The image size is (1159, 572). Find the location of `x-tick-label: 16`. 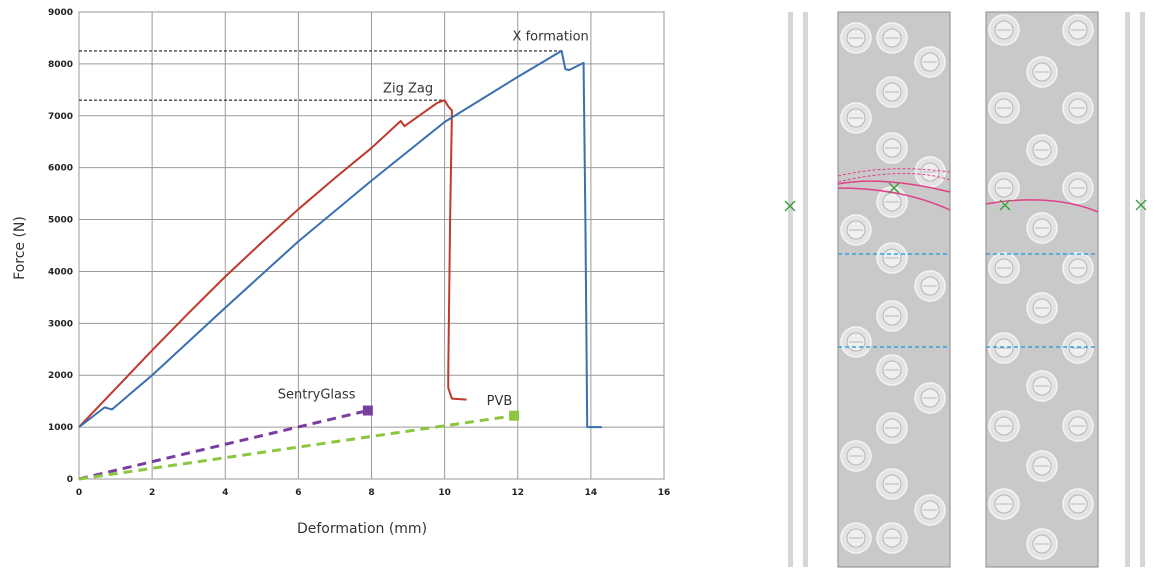

x-tick-label: 16 is located at coordinates (664, 493).